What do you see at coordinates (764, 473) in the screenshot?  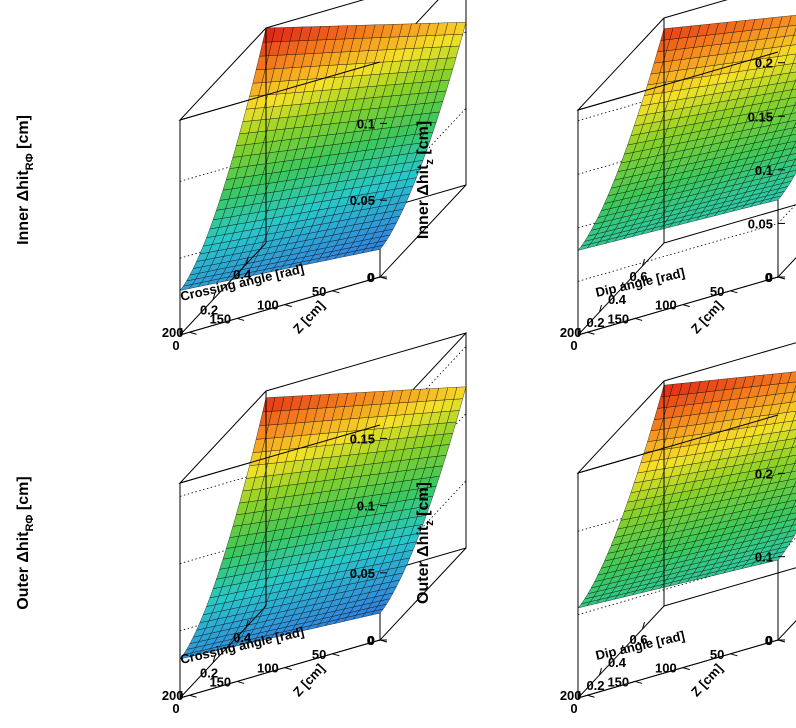 I see `v-tick-label: 0.2` at bounding box center [764, 473].